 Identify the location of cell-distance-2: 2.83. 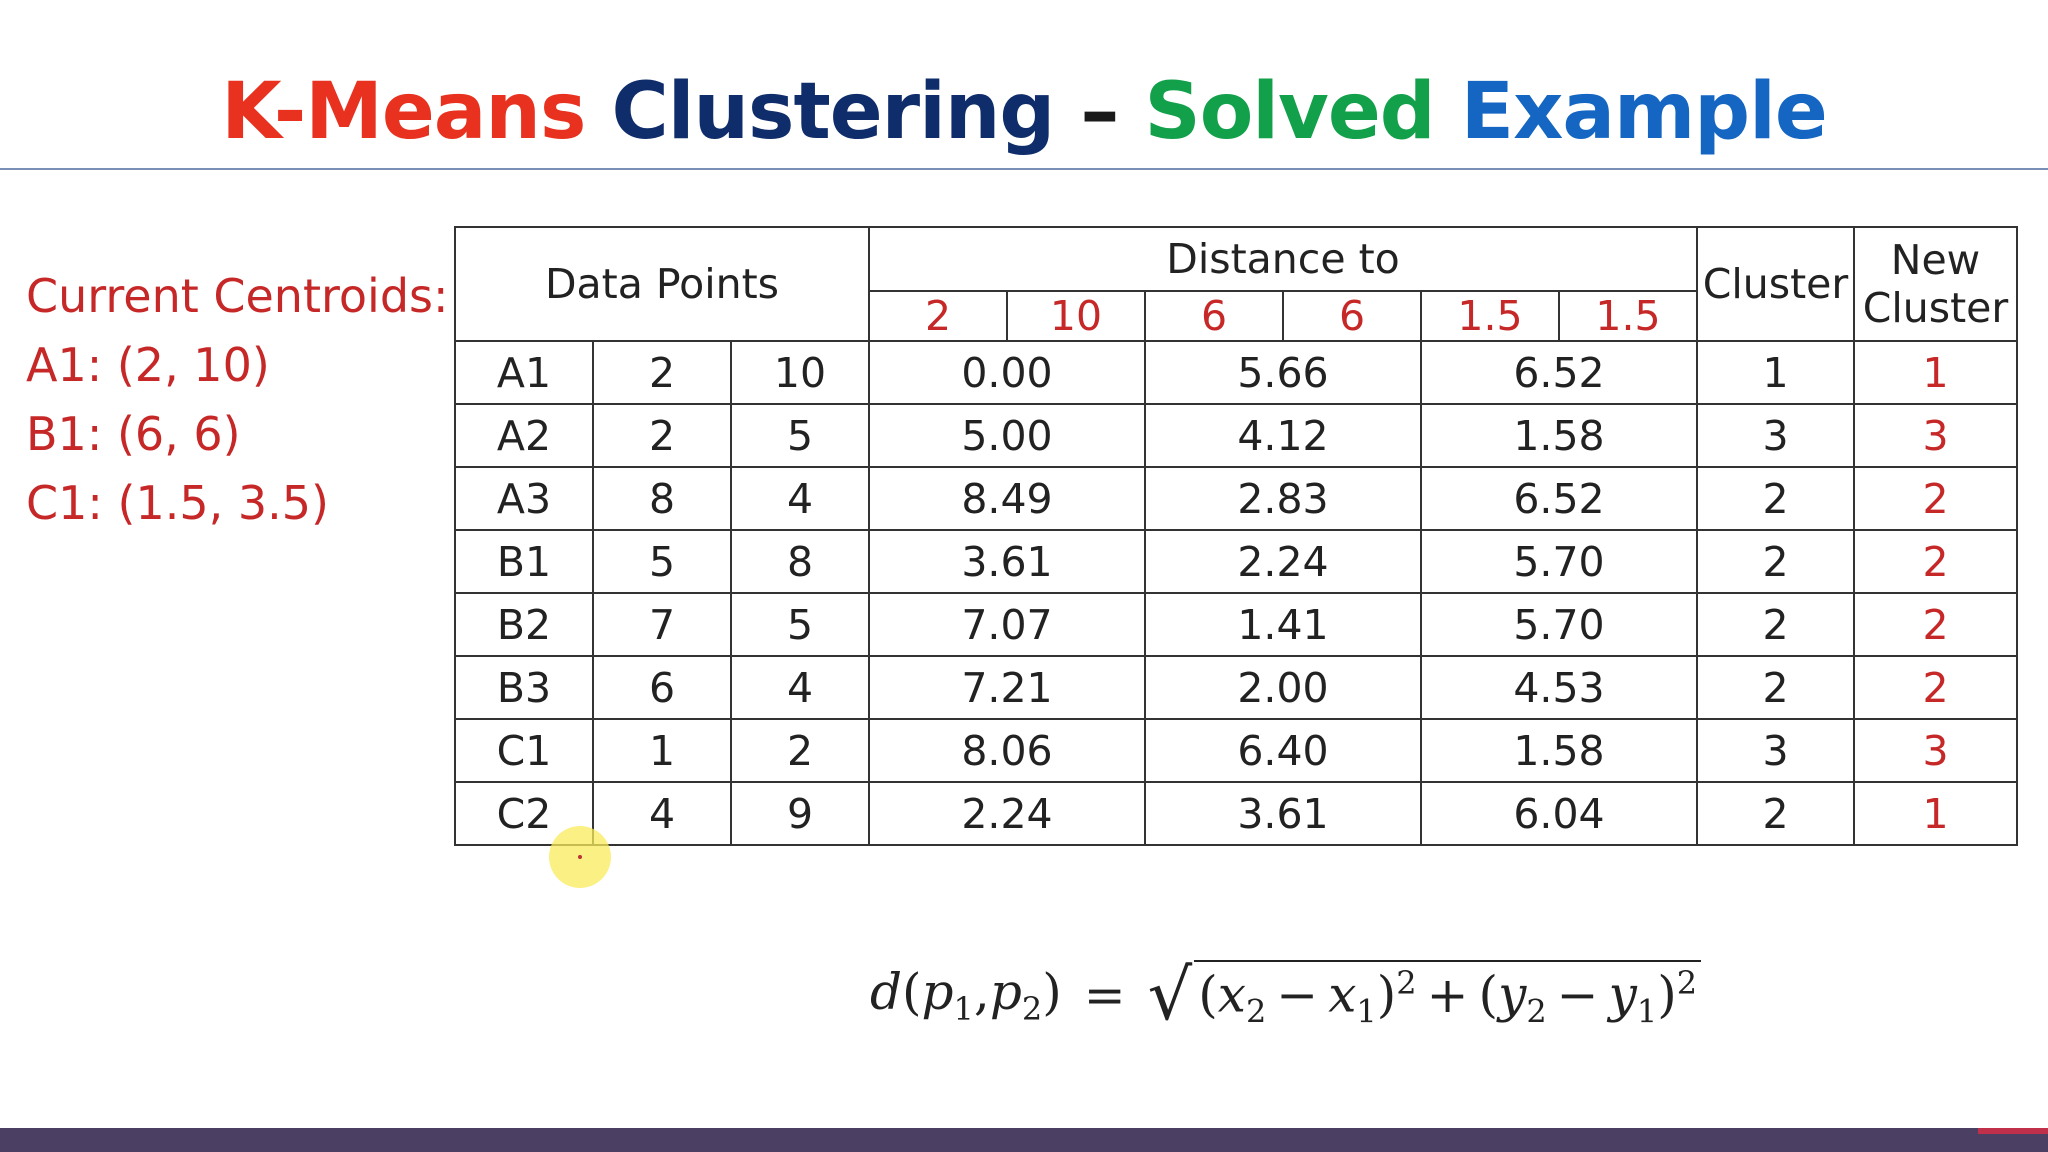
(1283, 498).